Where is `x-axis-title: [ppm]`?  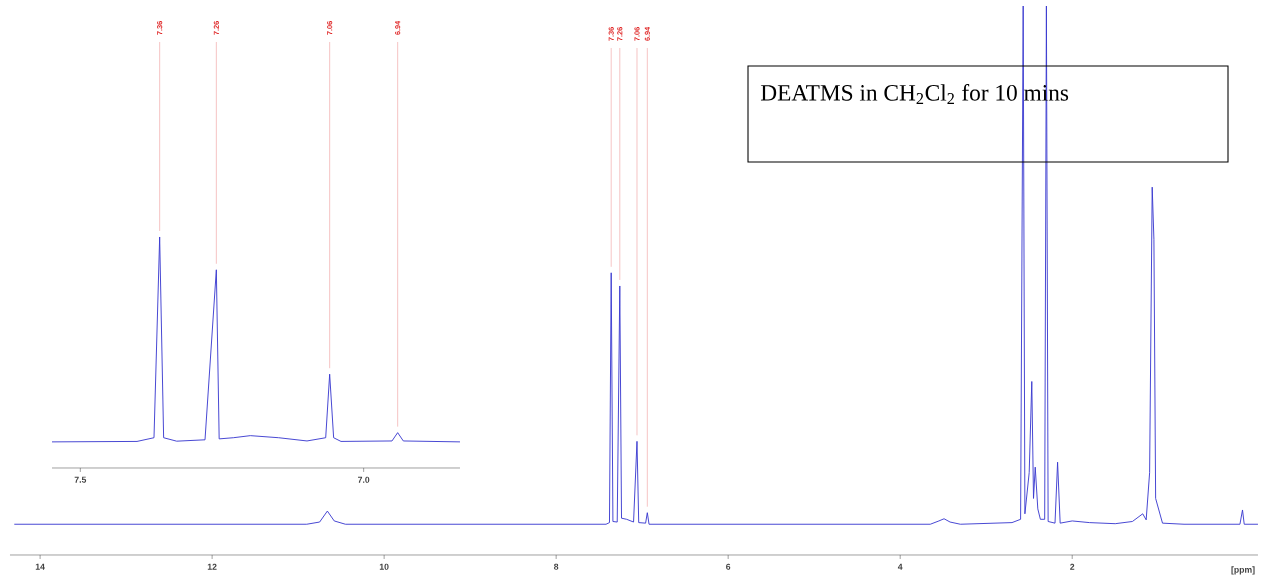 x-axis-title: [ppm] is located at coordinates (1243, 570).